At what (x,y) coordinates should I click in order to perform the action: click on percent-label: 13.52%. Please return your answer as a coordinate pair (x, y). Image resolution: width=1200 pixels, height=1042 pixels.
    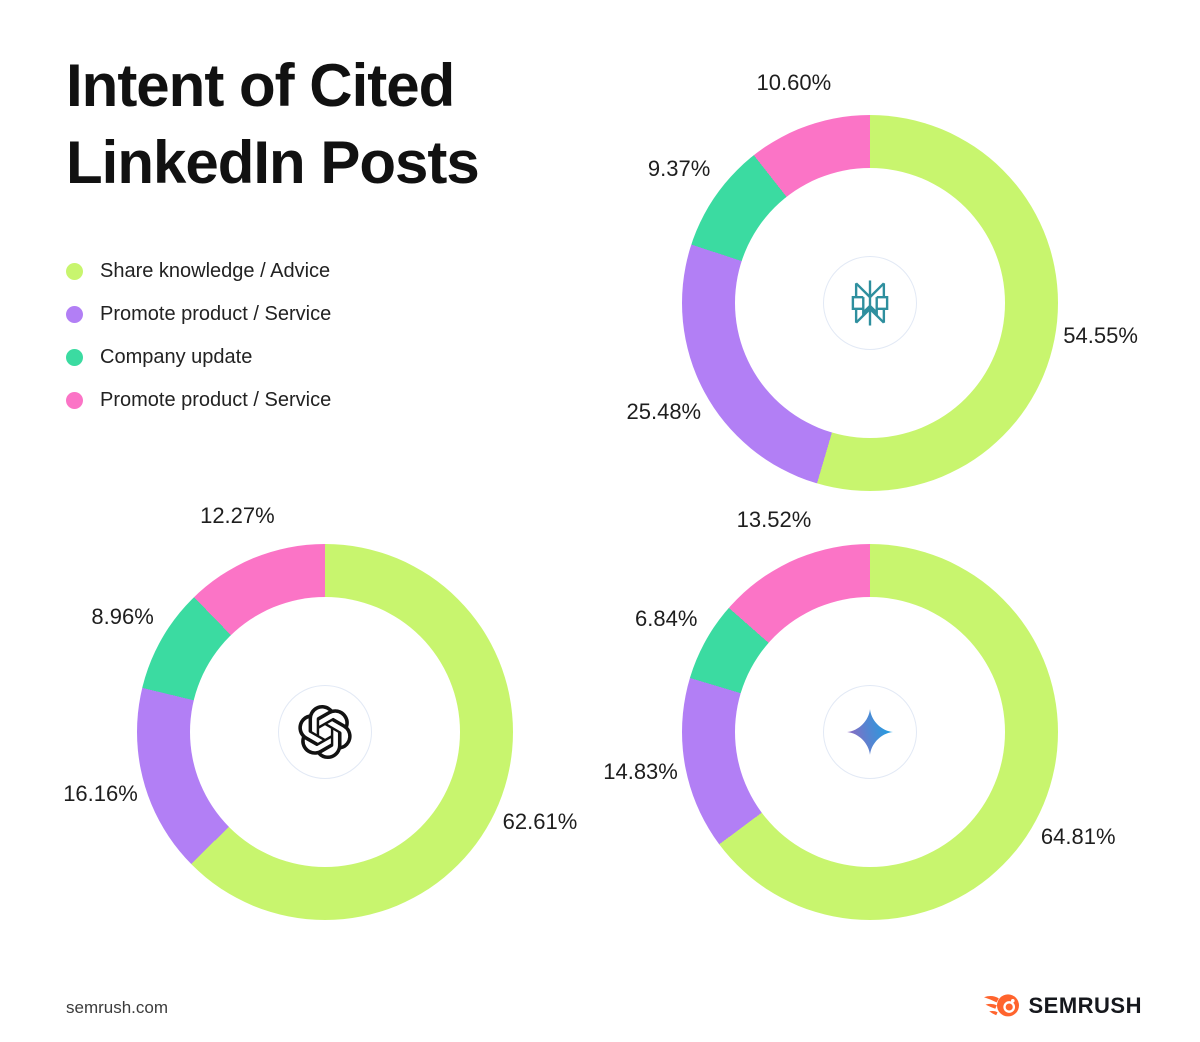
    Looking at the image, I should click on (774, 519).